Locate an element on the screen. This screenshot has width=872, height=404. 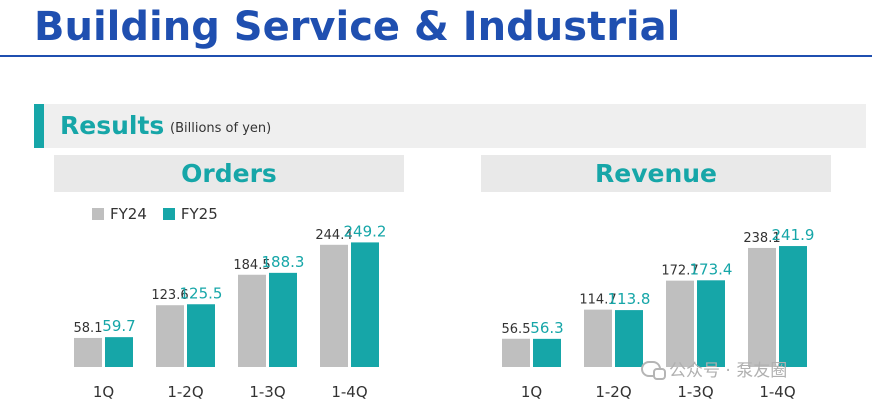
orders-bar-fy25-1-4q is located at coordinates (365, 304).